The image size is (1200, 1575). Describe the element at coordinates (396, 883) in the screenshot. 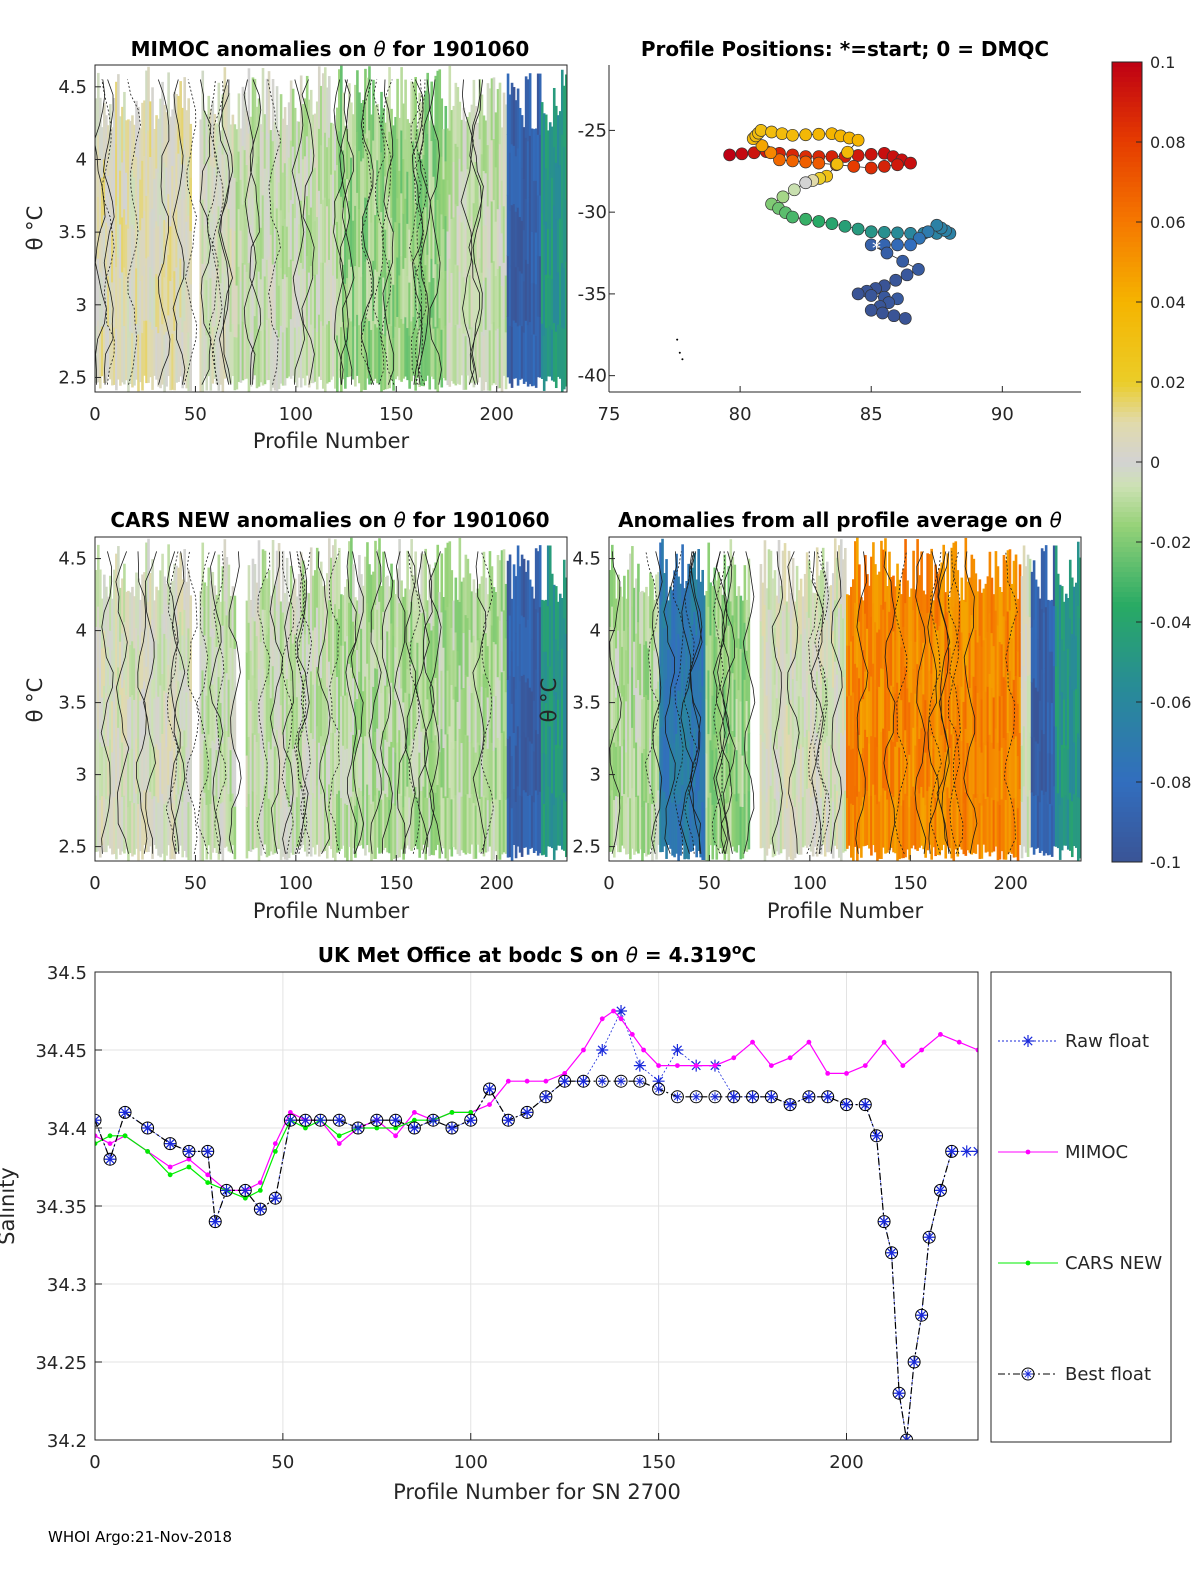

I see `x-tick-label: 150` at that location.